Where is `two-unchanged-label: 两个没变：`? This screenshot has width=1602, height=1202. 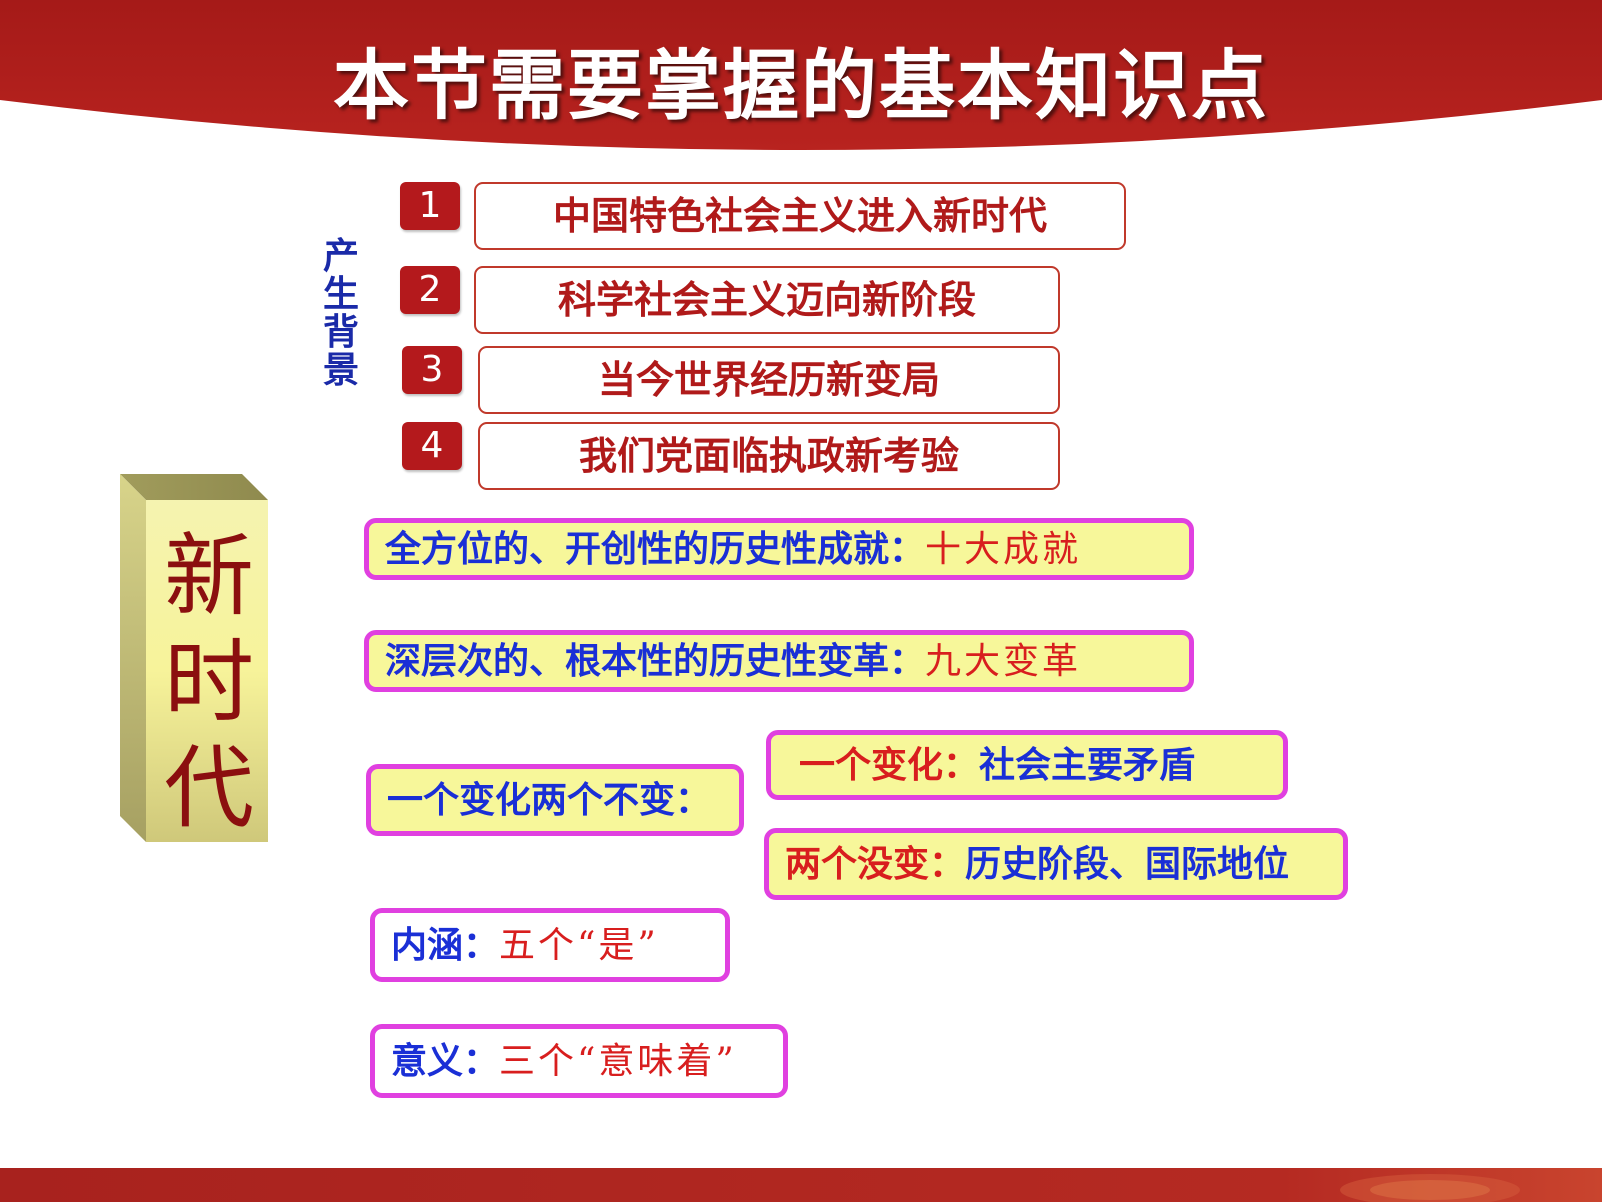 two-unchanged-label: 两个没变： is located at coordinates (875, 864).